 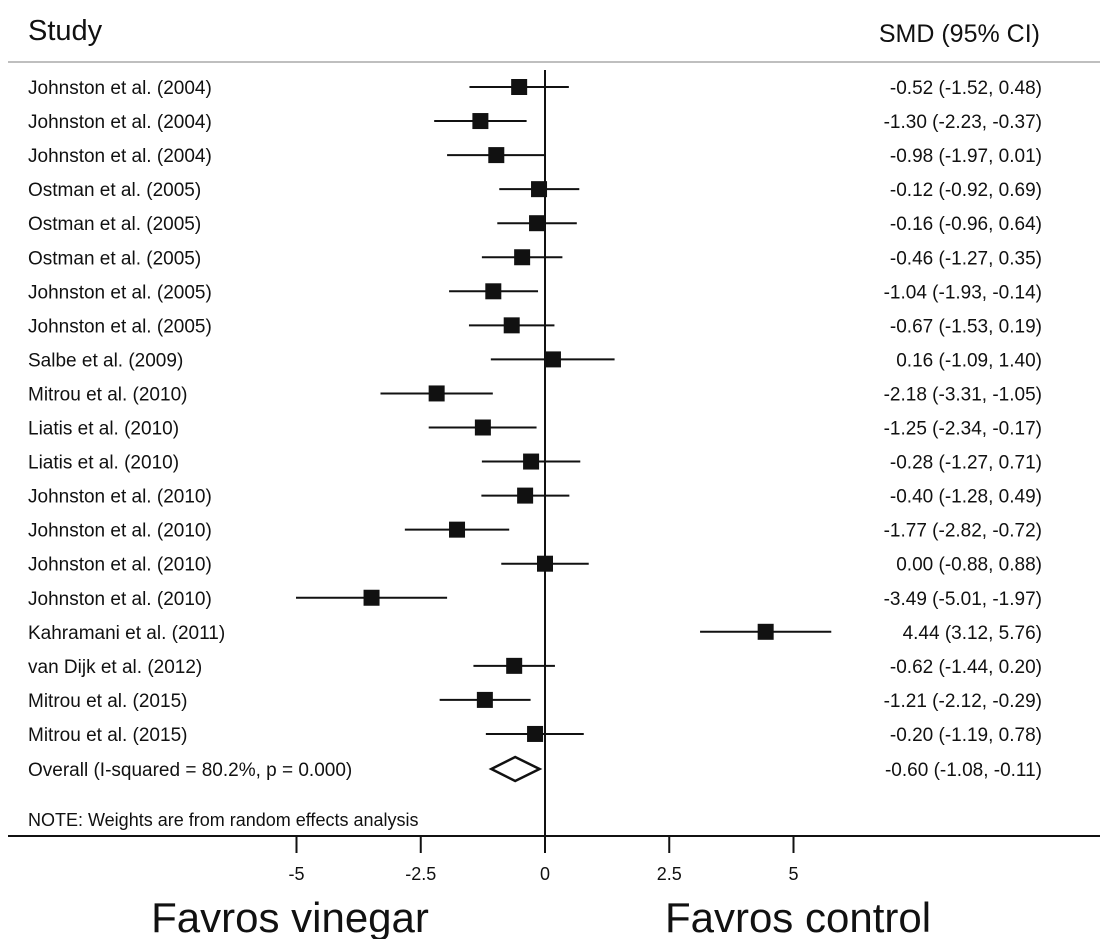 What do you see at coordinates (966, 735) in the screenshot?
I see `ci-text: -0.20 (-1.19, 0.78)` at bounding box center [966, 735].